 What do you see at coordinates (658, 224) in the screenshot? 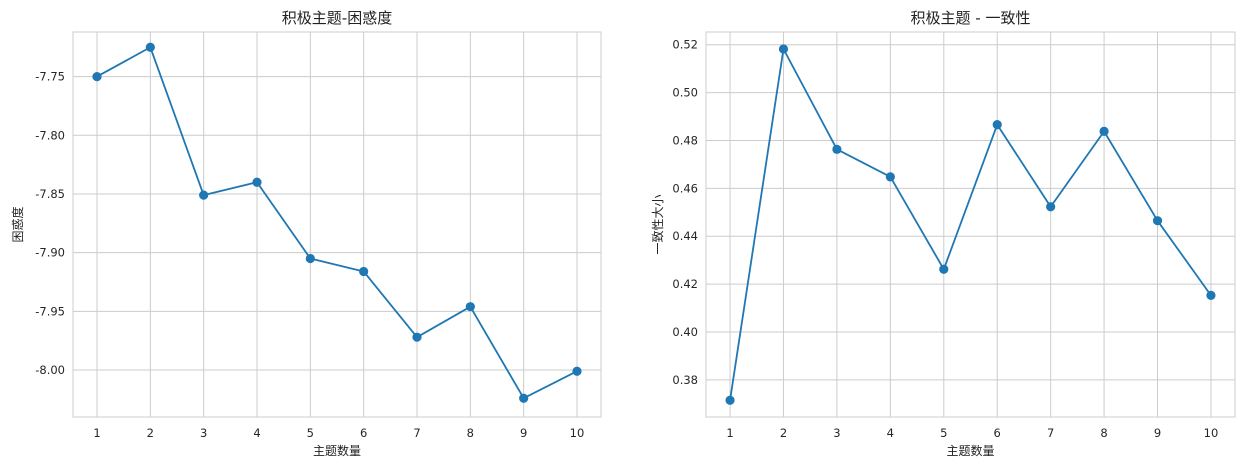
I see `y-axis-label: 一致性大小` at bounding box center [658, 224].